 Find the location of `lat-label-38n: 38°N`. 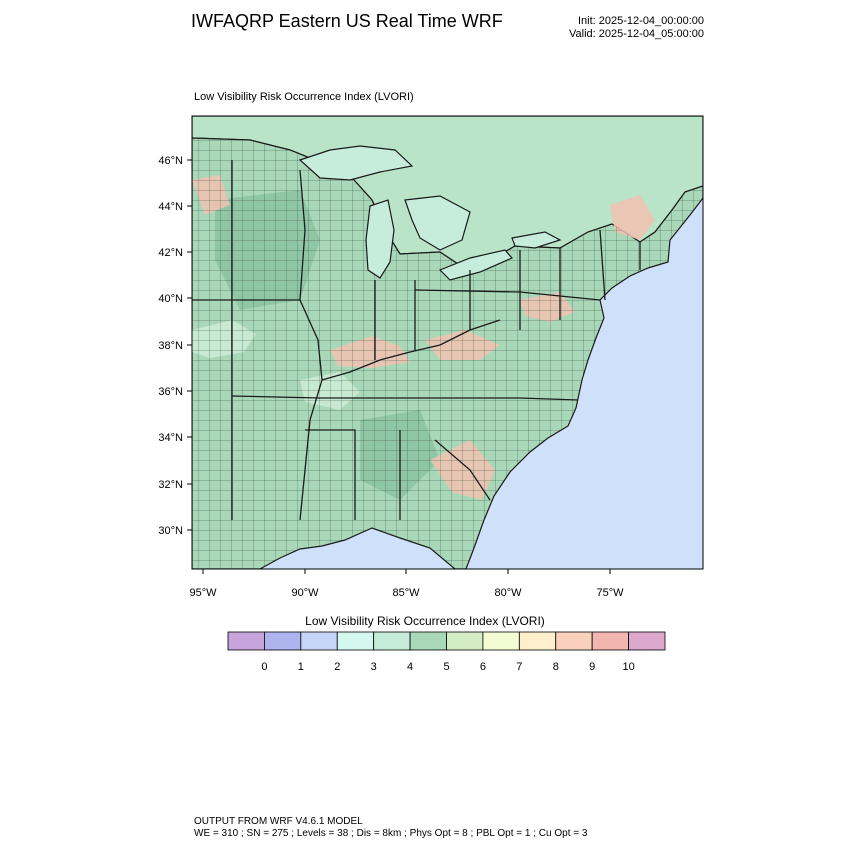

lat-label-38n: 38°N is located at coordinates (170, 346).